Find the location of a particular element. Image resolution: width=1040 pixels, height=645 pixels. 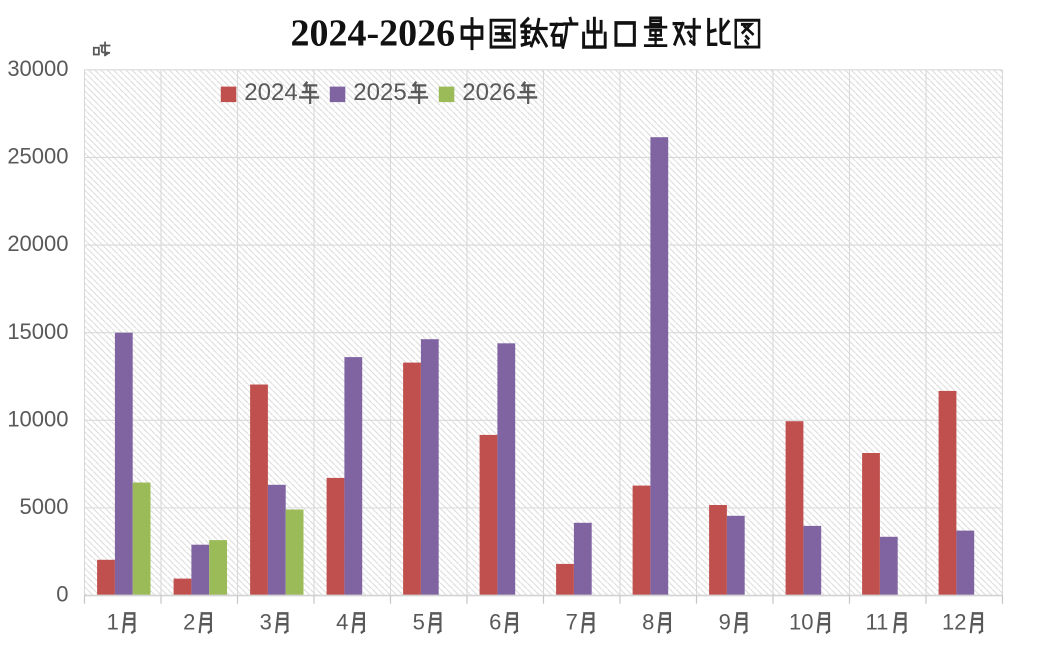

svg-text: 6 is located at coordinates (495, 622).